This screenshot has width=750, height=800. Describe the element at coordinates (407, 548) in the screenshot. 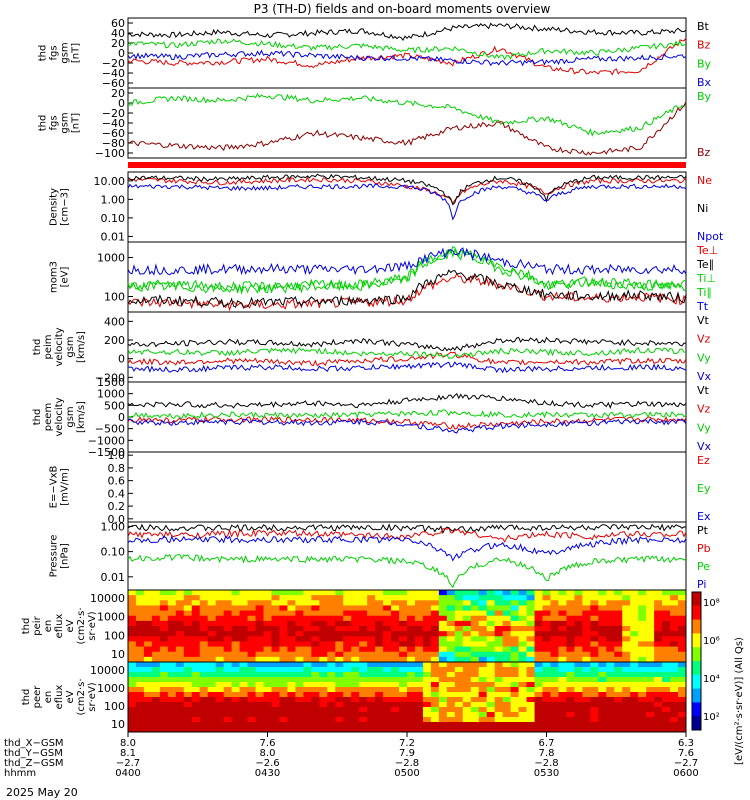

I see `series-Pi-line` at that location.